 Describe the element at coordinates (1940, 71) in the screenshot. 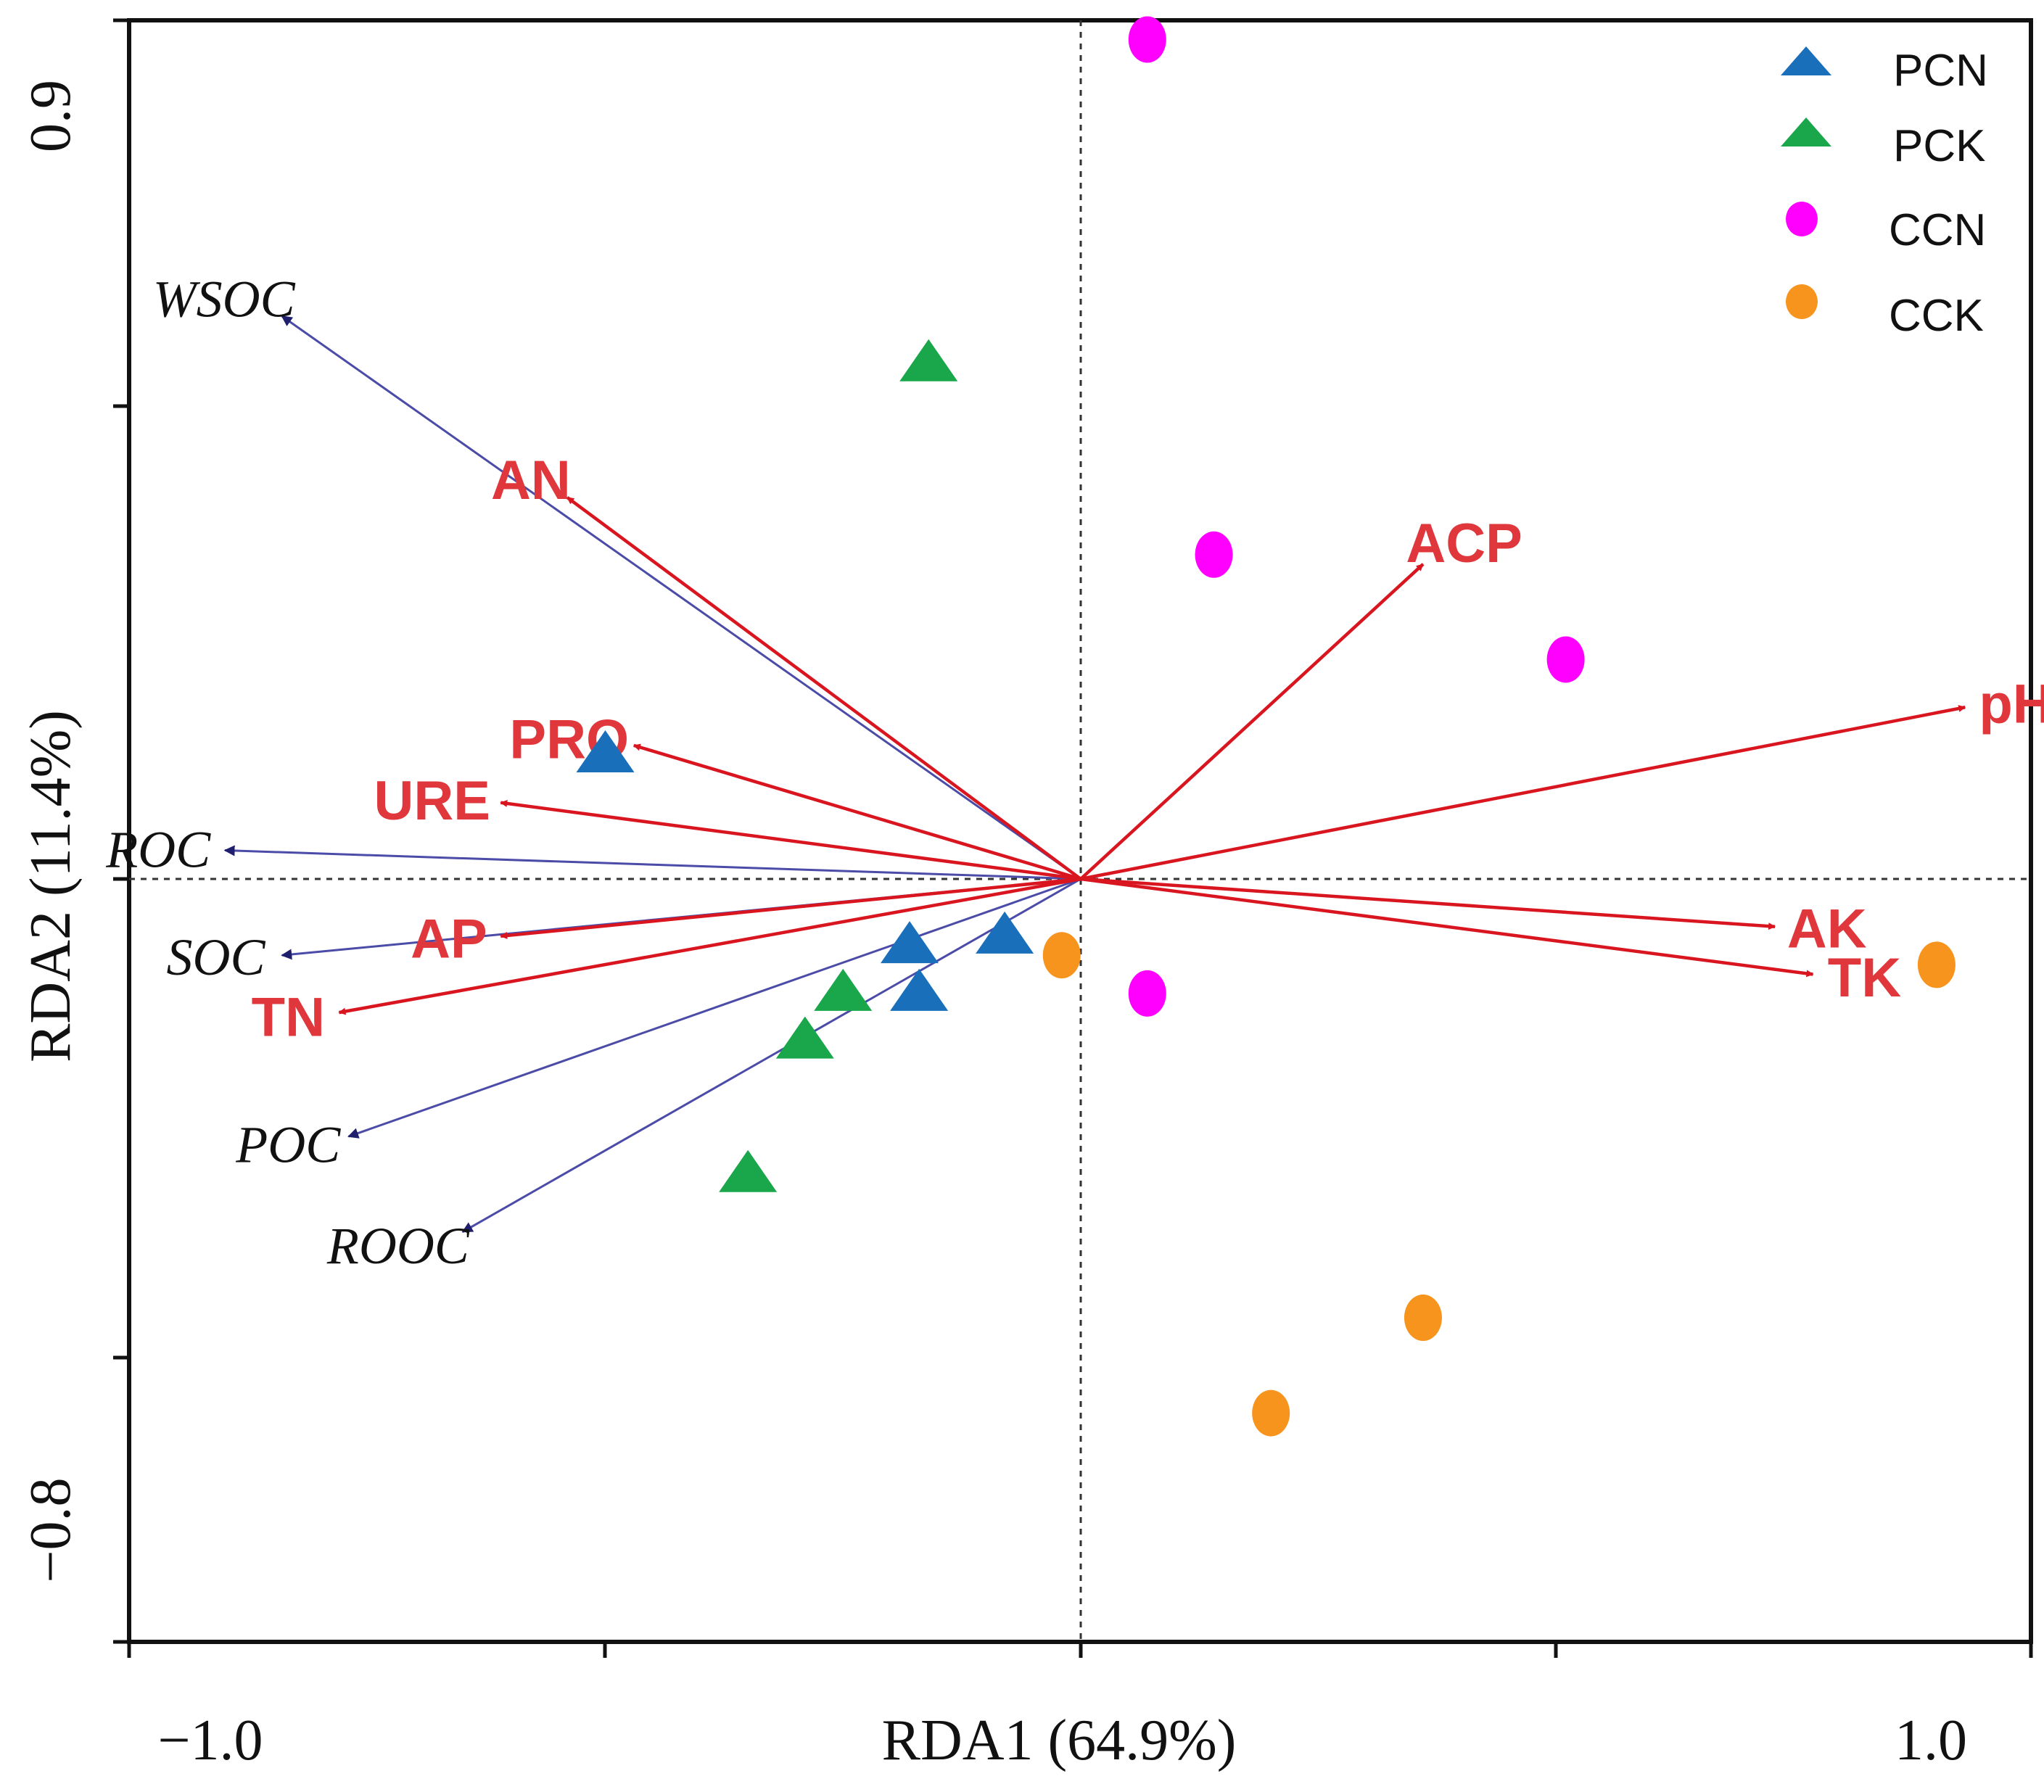

I see `legend-label-pcn: PCN` at that location.